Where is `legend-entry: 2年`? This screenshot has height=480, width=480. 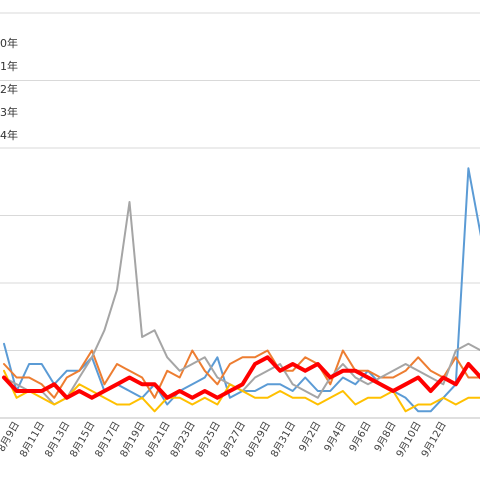
legend-entry: 2年 is located at coordinates (9, 89).